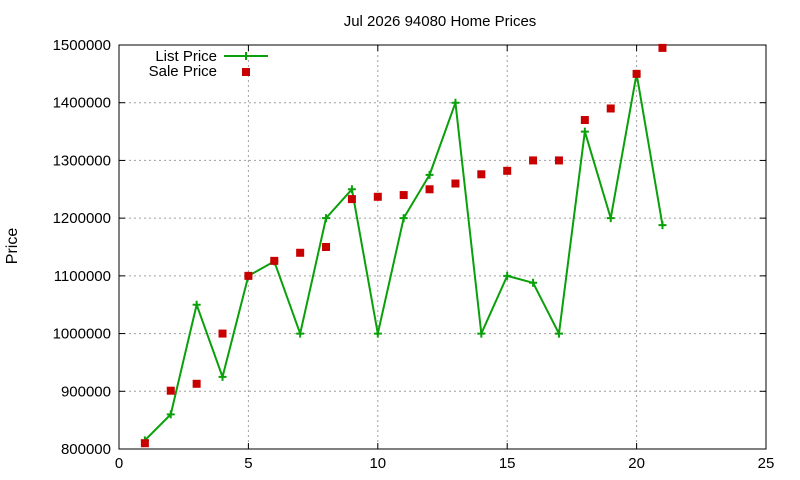  Describe the element at coordinates (82, 276) in the screenshot. I see `y-tick-label: 1100000` at that location.